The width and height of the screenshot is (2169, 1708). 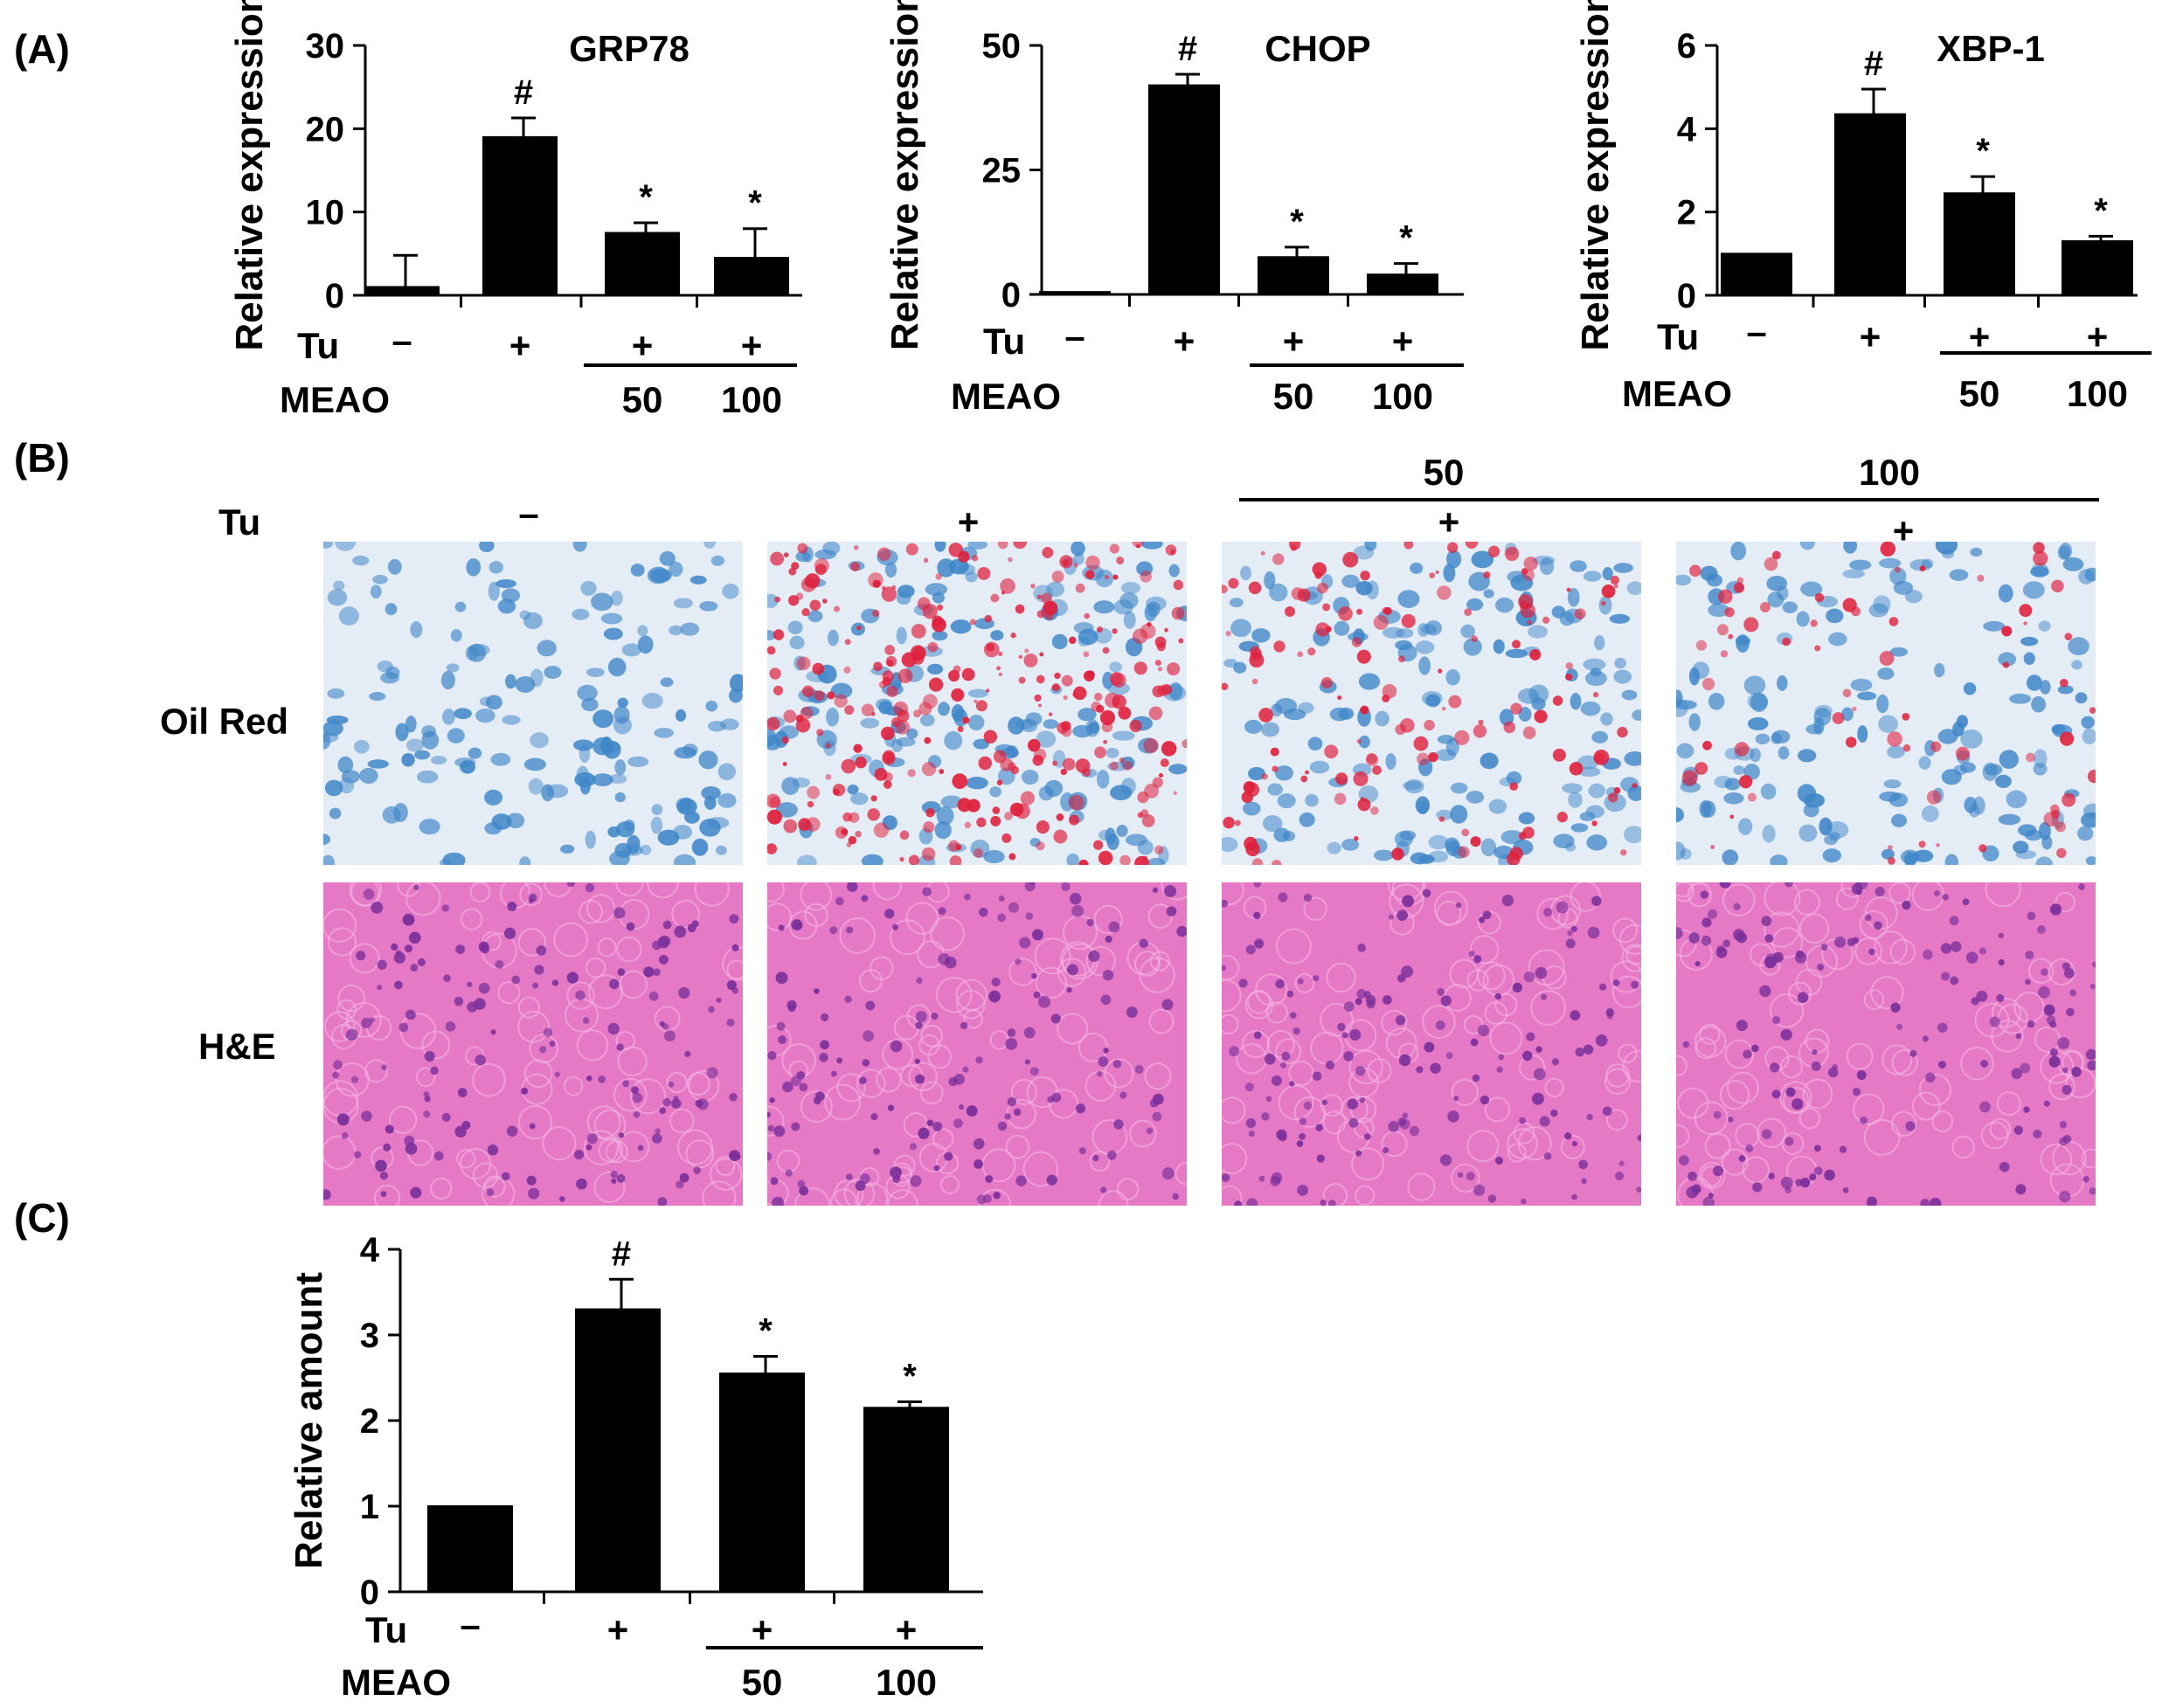 I want to click on panel-label-b: (B), so click(x=42, y=458).